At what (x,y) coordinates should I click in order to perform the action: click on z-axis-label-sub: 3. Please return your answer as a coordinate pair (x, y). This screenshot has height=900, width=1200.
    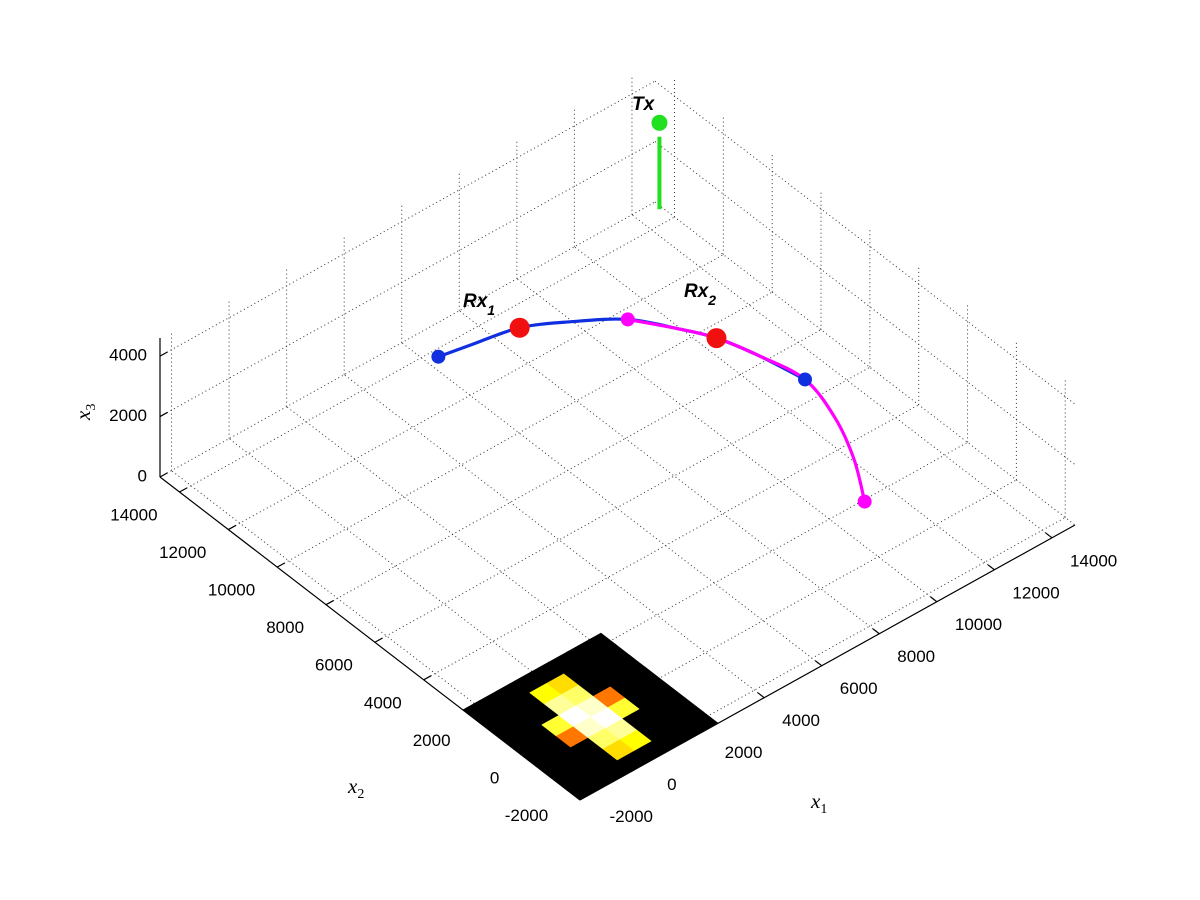
    Looking at the image, I should click on (91, 407).